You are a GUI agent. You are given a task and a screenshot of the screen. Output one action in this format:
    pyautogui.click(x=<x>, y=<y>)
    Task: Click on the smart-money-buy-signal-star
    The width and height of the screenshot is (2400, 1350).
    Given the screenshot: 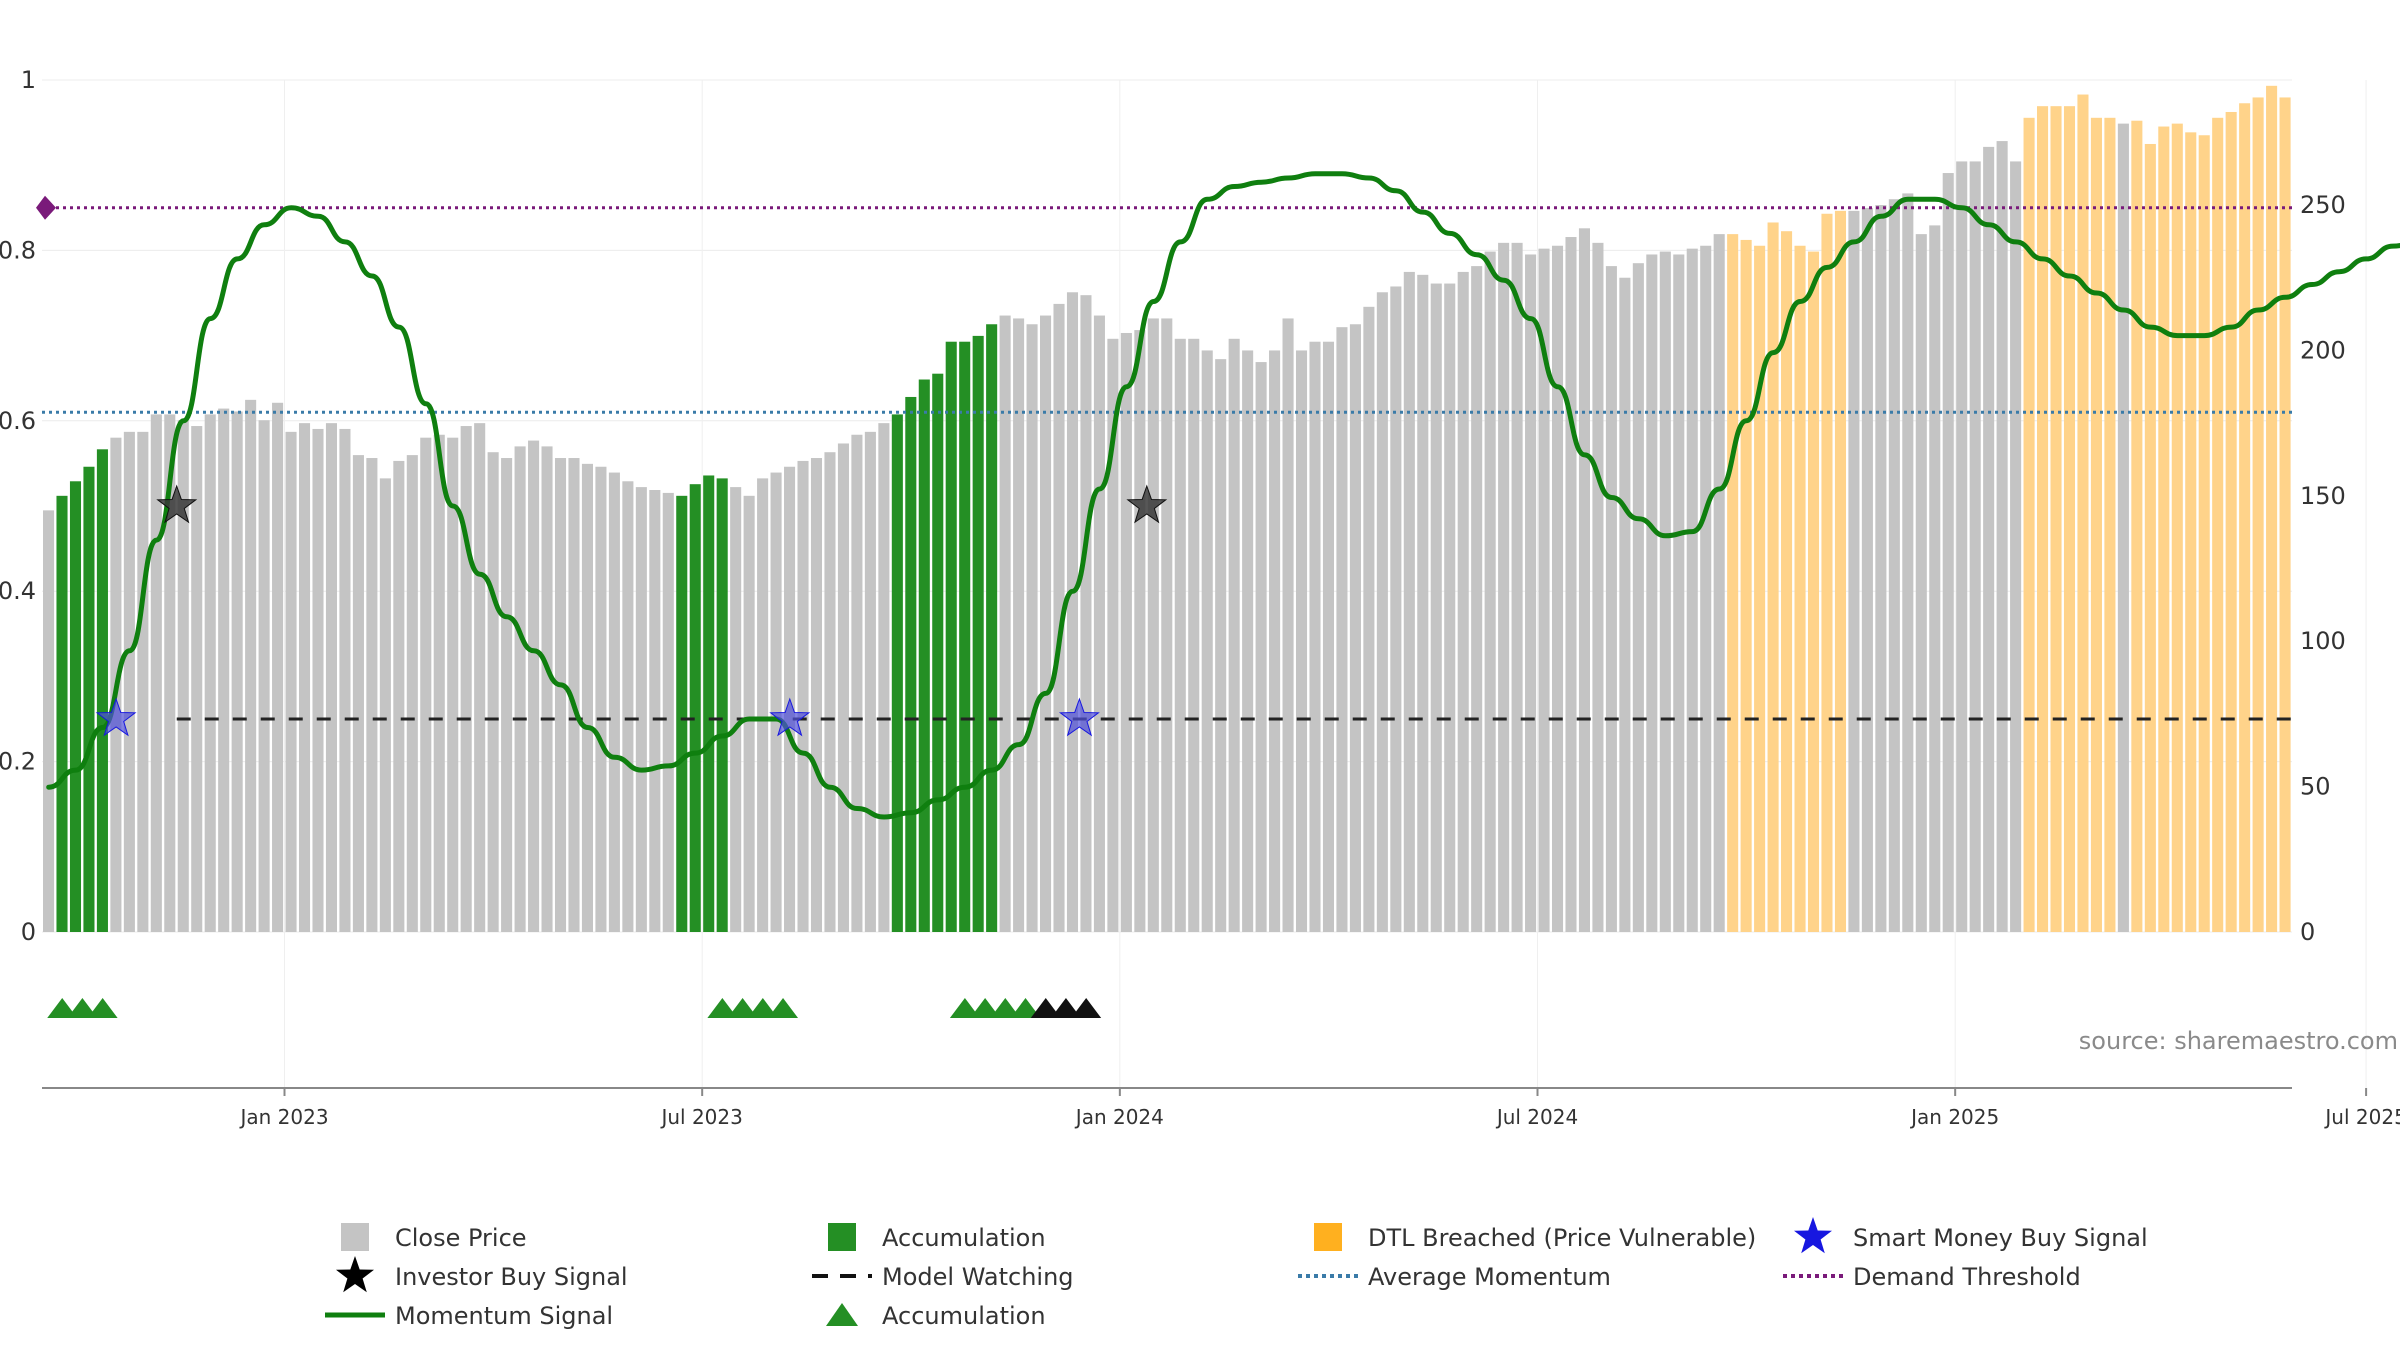 What is the action you would take?
    pyautogui.click(x=116, y=717)
    